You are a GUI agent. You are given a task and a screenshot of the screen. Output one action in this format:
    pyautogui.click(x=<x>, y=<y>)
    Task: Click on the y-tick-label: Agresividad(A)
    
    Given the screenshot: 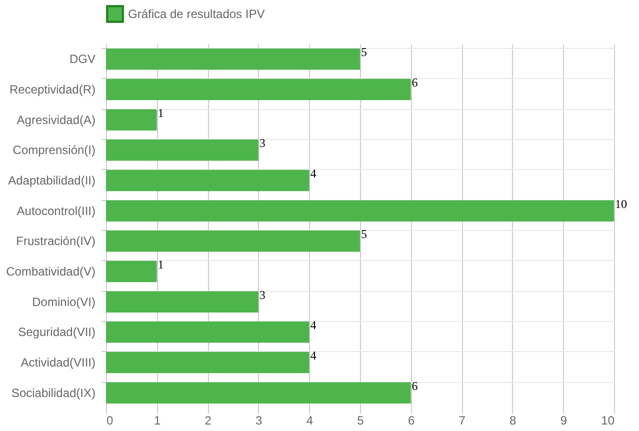 What is the action you would take?
    pyautogui.click(x=56, y=119)
    